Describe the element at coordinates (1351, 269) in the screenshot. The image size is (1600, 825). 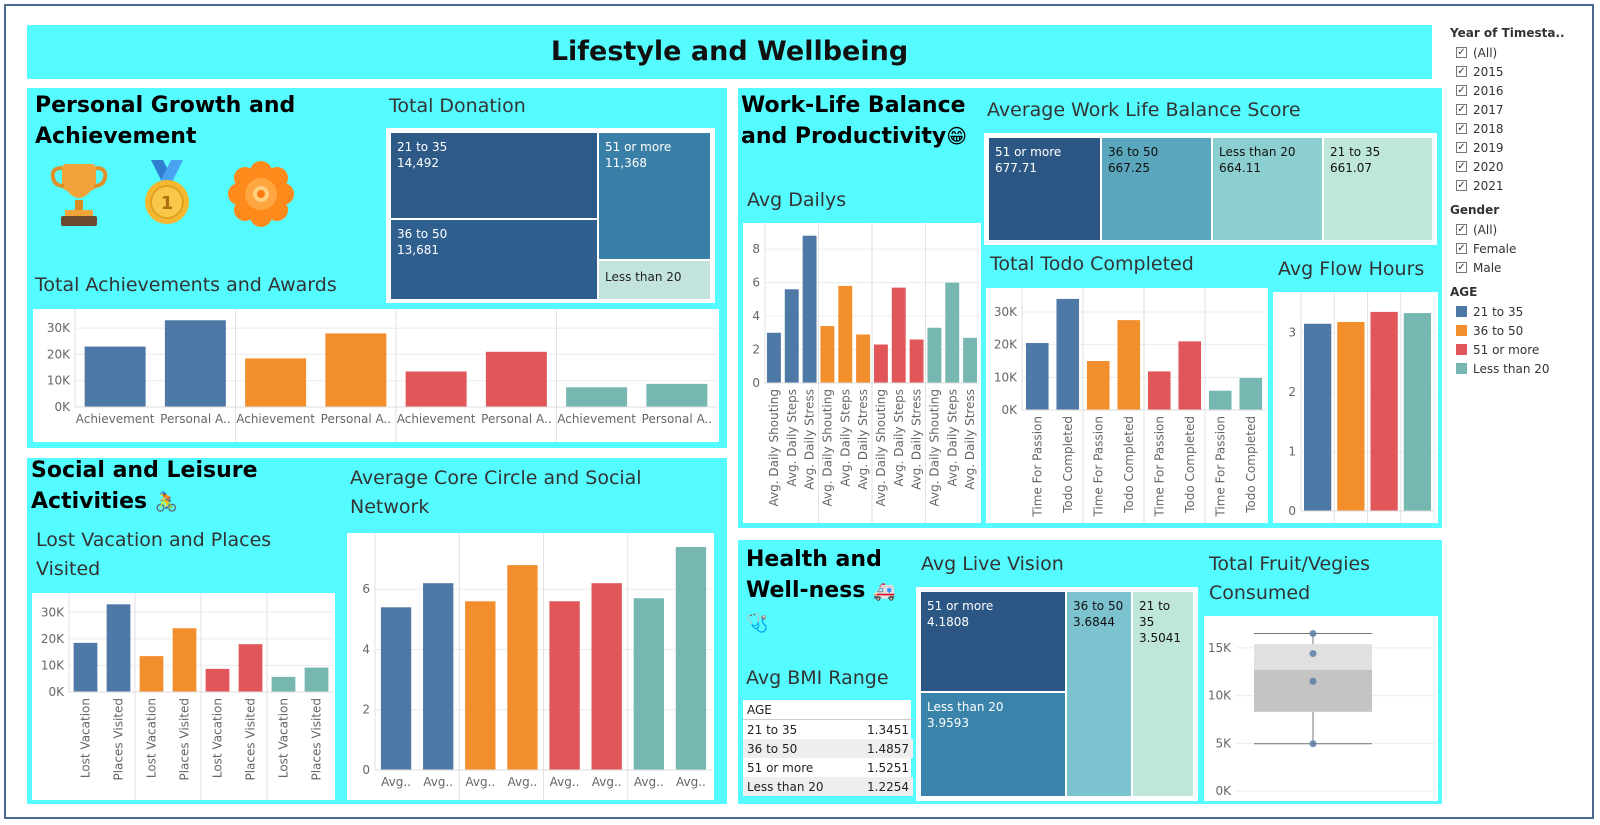
I see `flow-title: Avg Flow Hours` at that location.